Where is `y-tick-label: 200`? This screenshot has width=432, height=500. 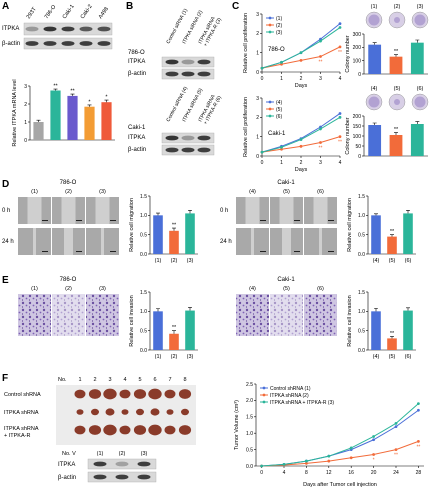
y-tick-label: 200 is located at coordinates (357, 48).